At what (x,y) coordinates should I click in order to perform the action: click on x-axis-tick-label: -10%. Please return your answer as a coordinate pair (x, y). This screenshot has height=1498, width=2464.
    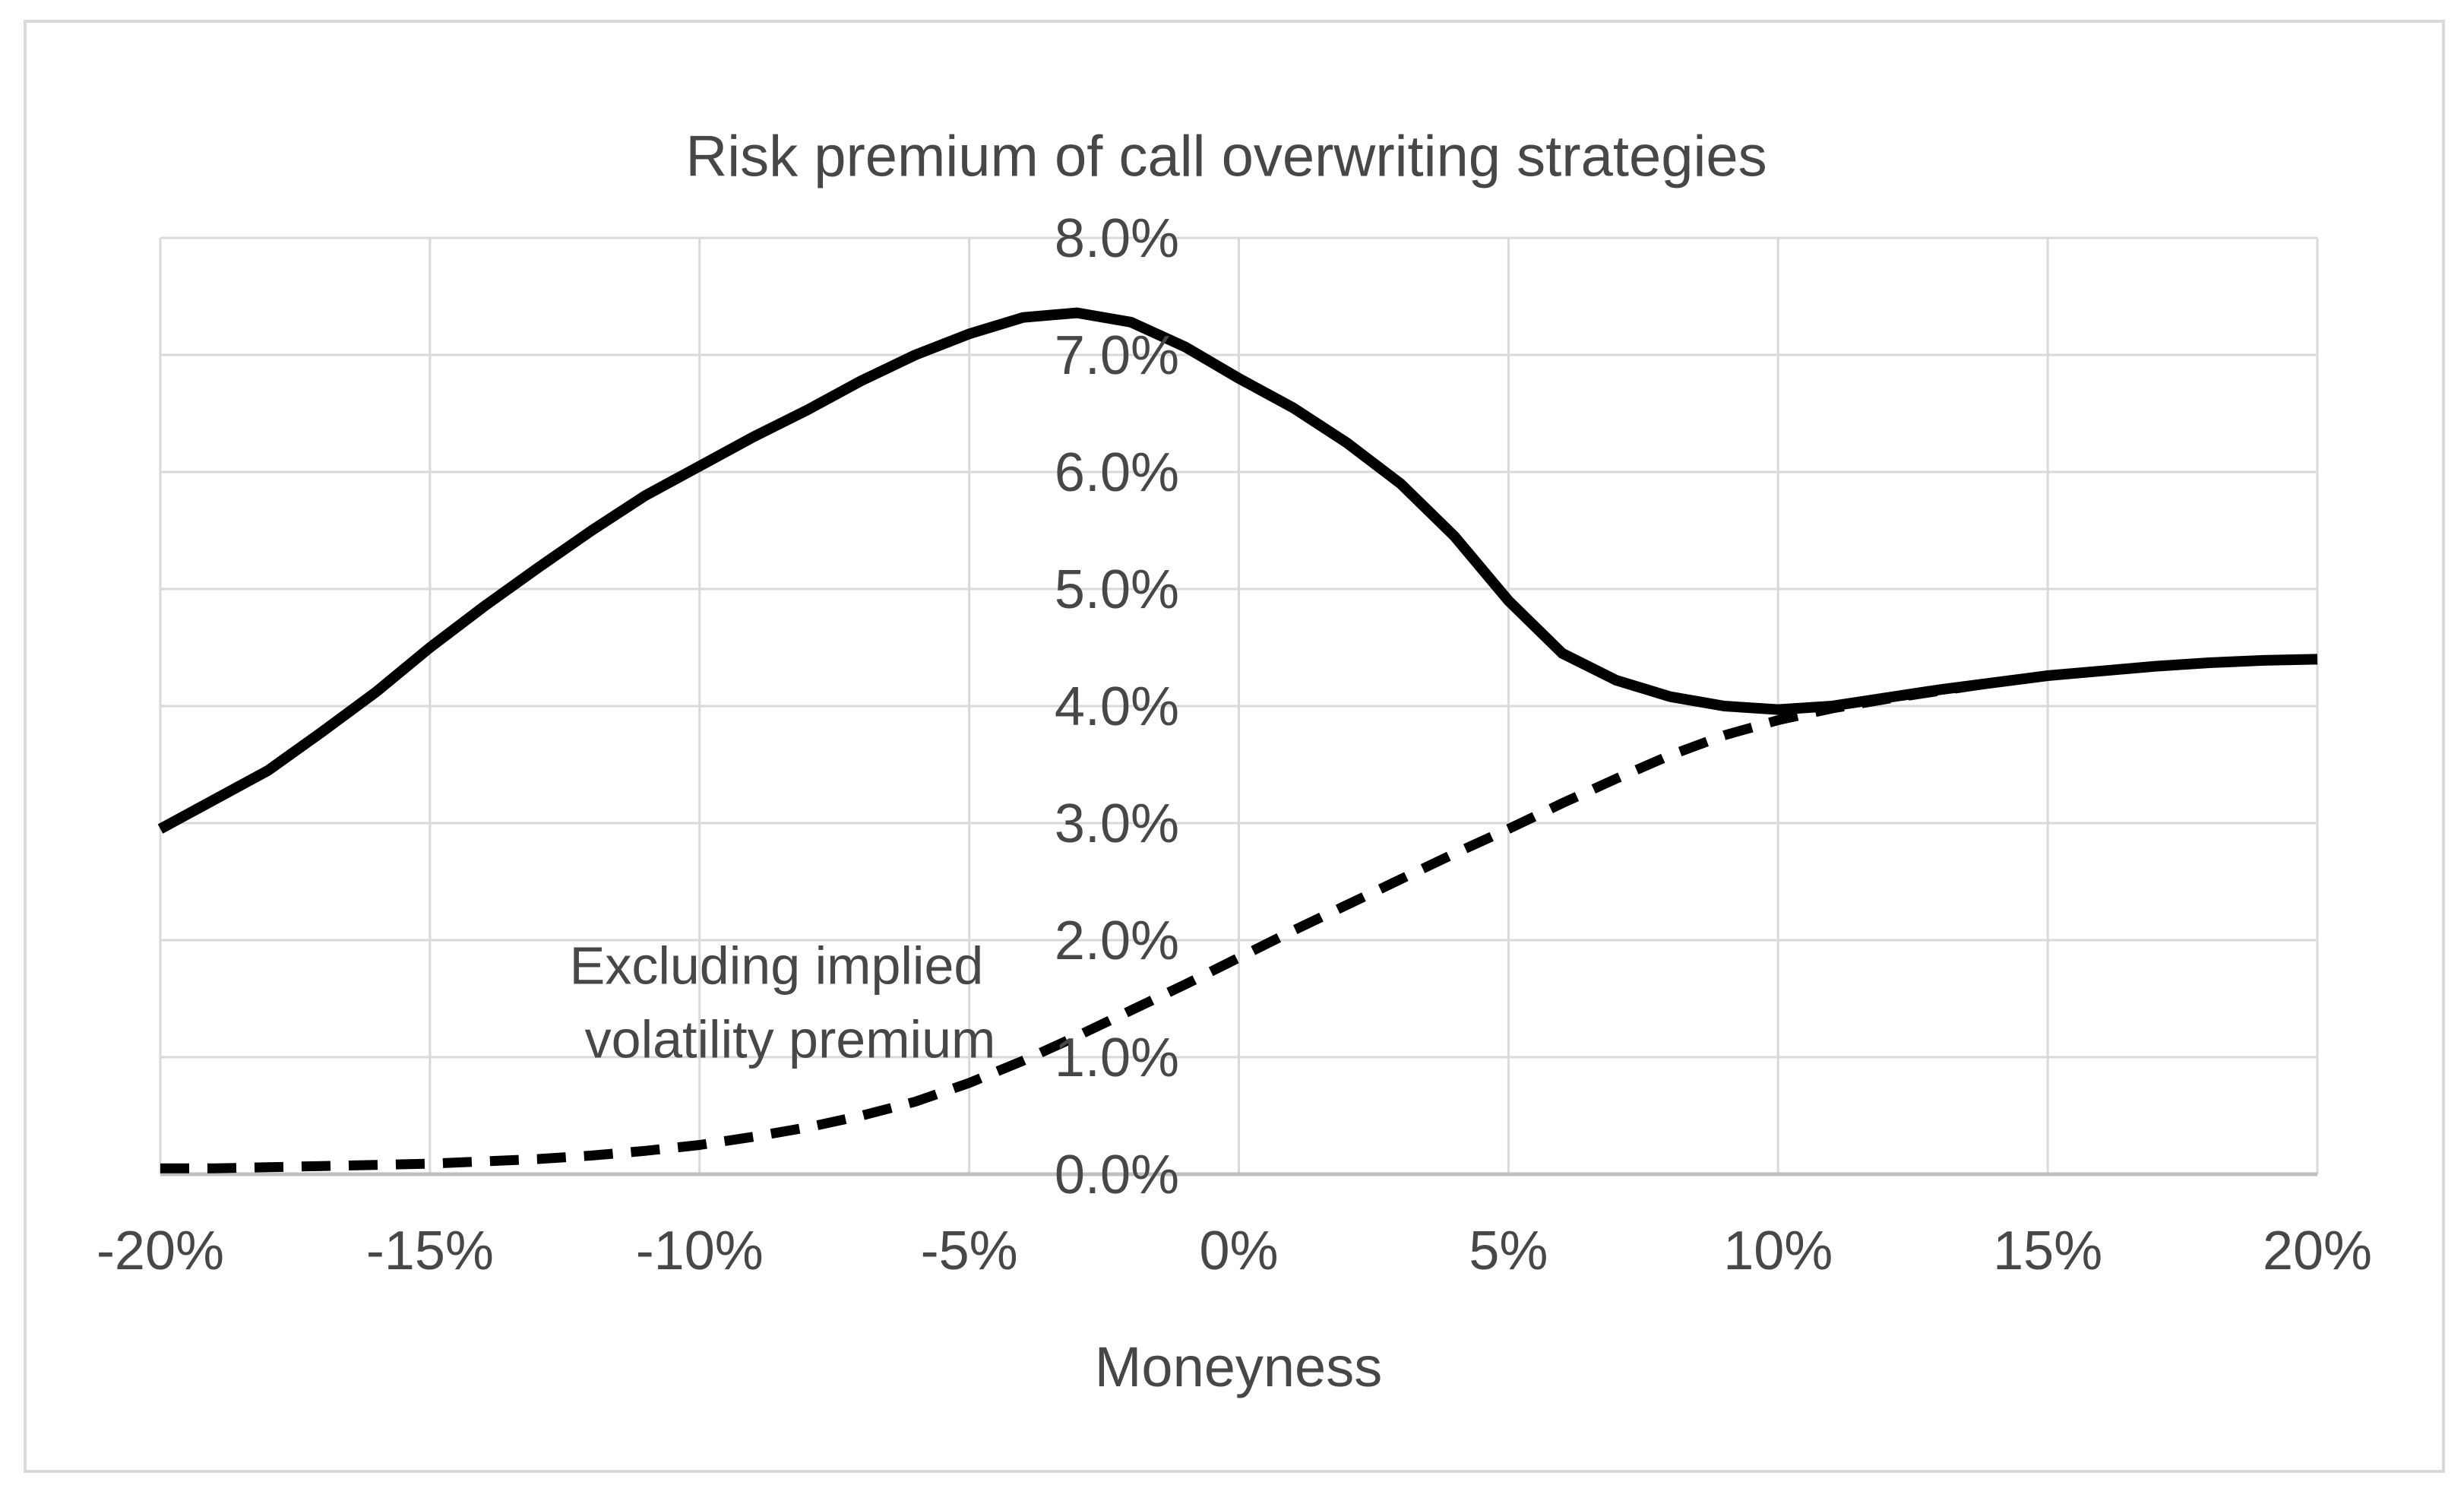
    Looking at the image, I should click on (700, 1251).